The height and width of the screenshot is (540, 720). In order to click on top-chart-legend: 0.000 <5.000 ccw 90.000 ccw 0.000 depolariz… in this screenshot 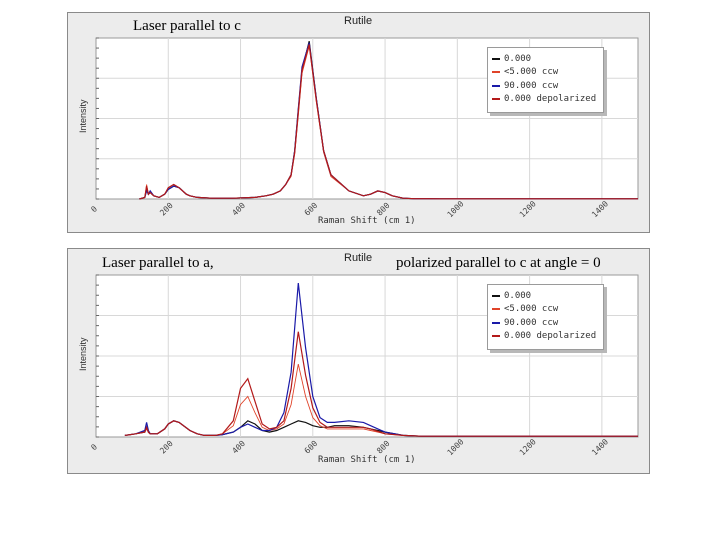, I will do `click(545, 80)`.